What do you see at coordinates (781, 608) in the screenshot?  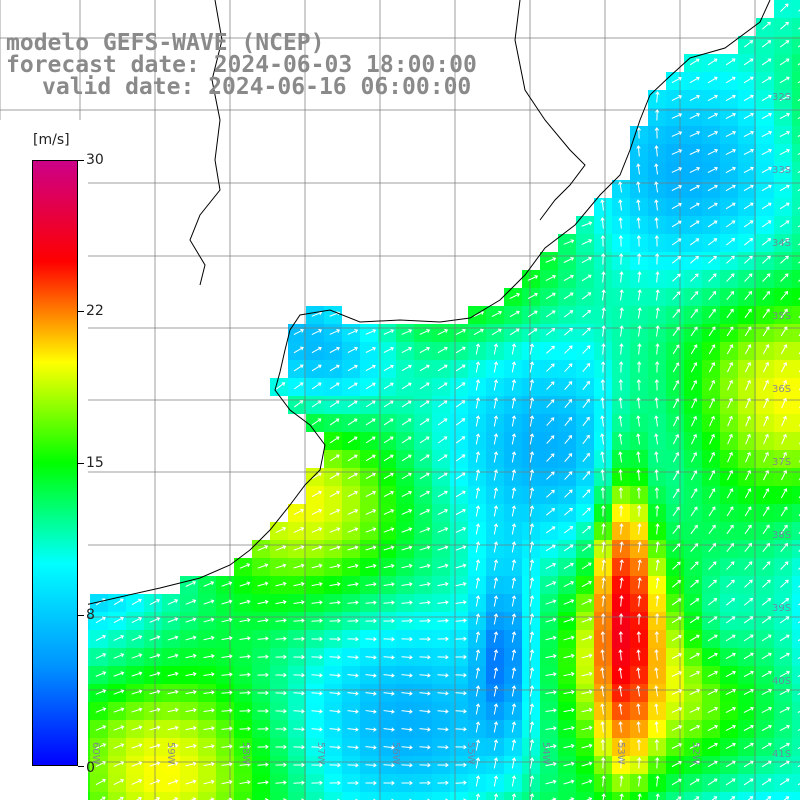 I see `latitude-label: 39S` at bounding box center [781, 608].